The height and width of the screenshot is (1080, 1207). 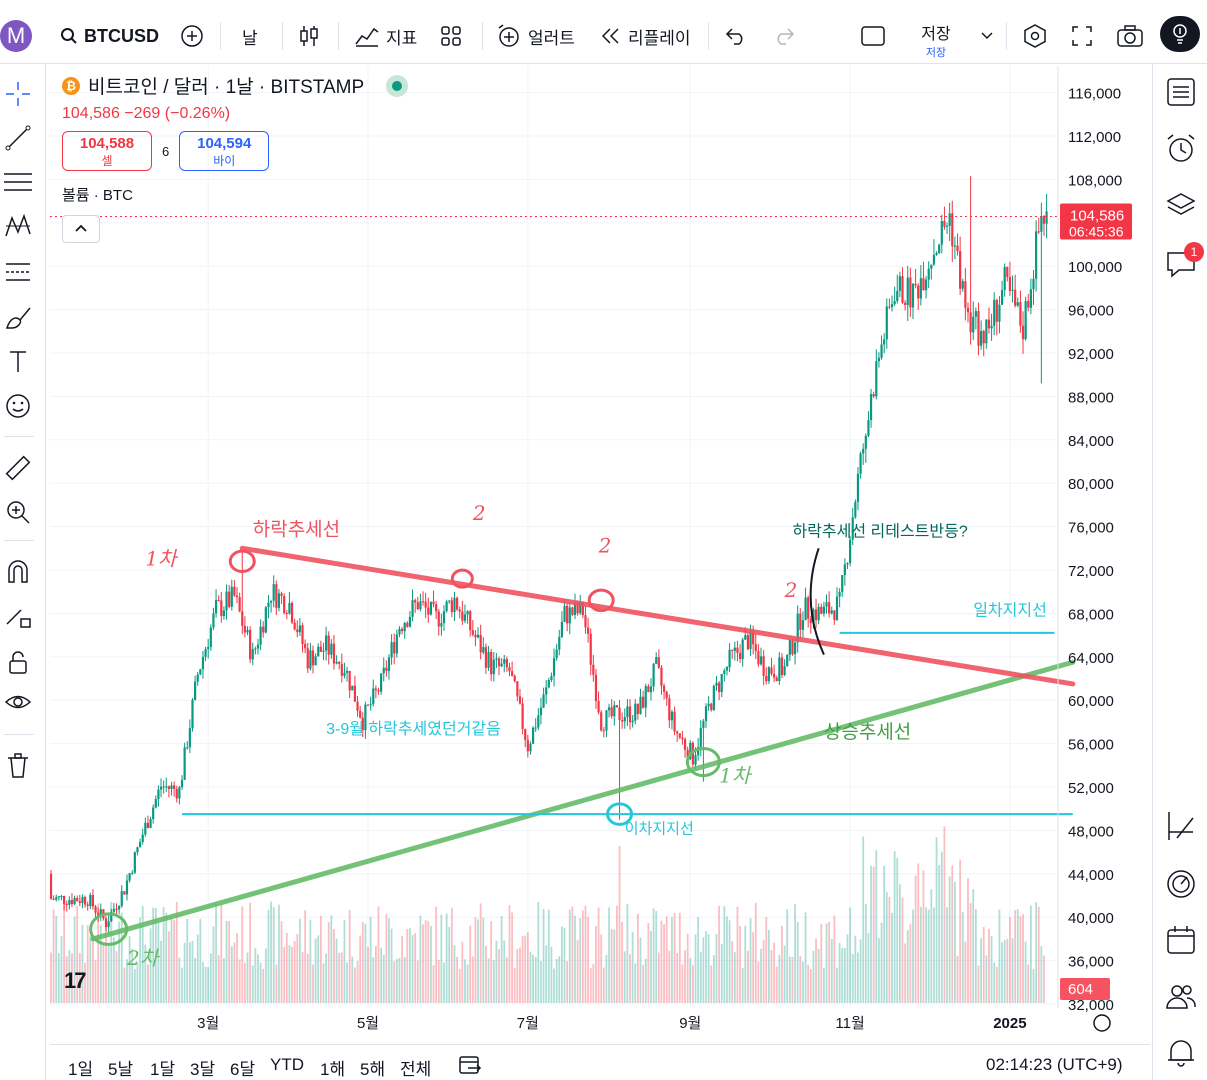 I want to click on chart-type-button, so click(x=309, y=36).